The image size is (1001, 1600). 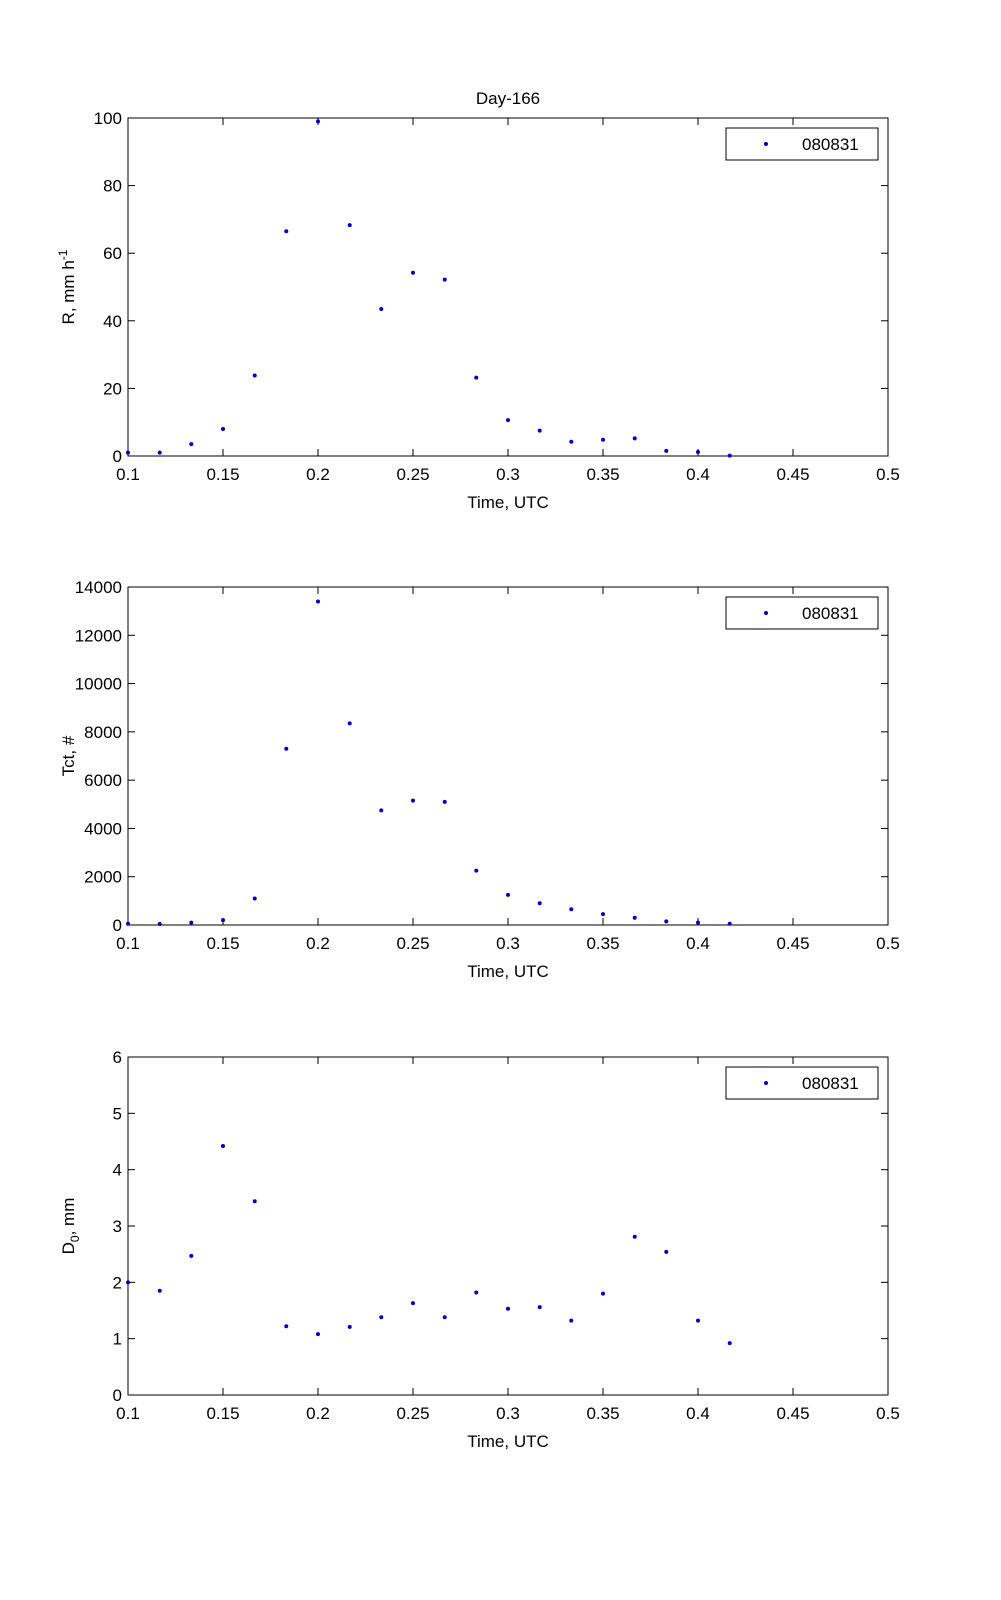 I want to click on y-tick-label: 100, so click(x=108, y=118).